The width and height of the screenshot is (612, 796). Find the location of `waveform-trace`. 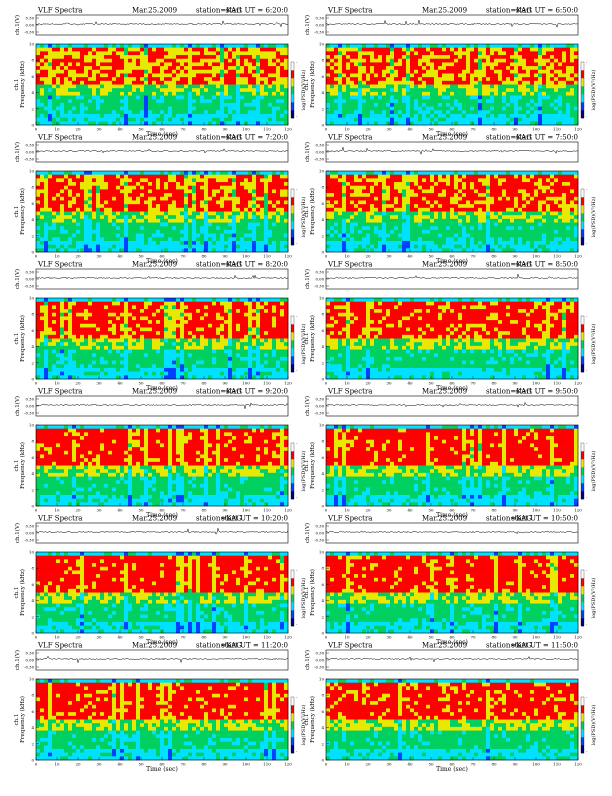

waveform-trace is located at coordinates (162, 24).